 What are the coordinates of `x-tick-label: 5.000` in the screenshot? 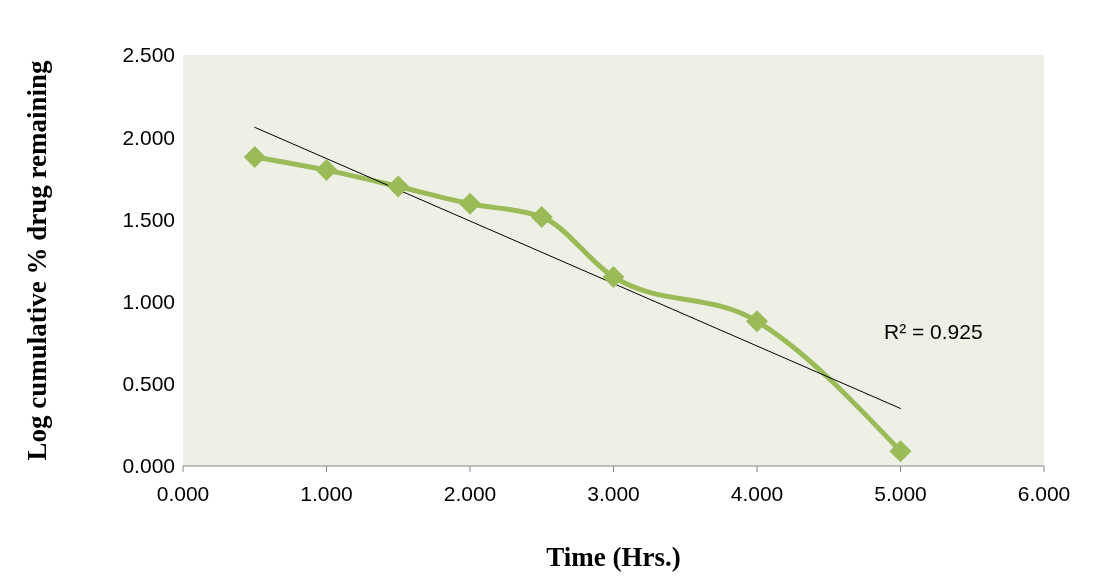 It's located at (900, 493).